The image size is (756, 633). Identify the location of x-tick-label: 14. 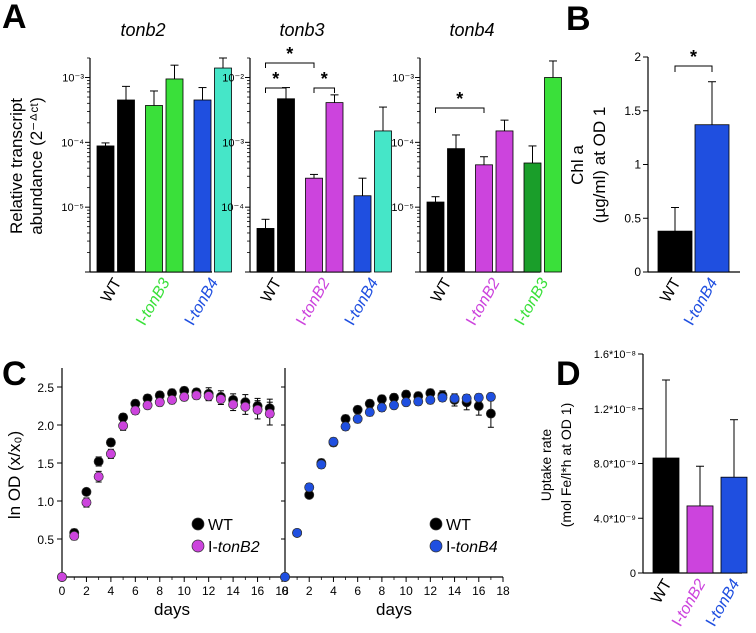
(455, 591).